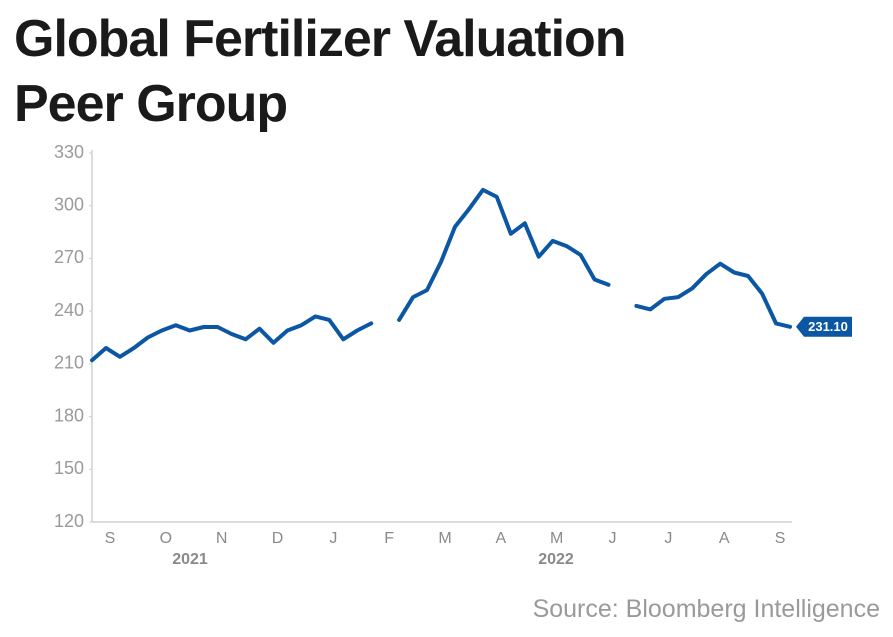 This screenshot has width=893, height=637. What do you see at coordinates (278, 538) in the screenshot?
I see `x-tick-label: D` at bounding box center [278, 538].